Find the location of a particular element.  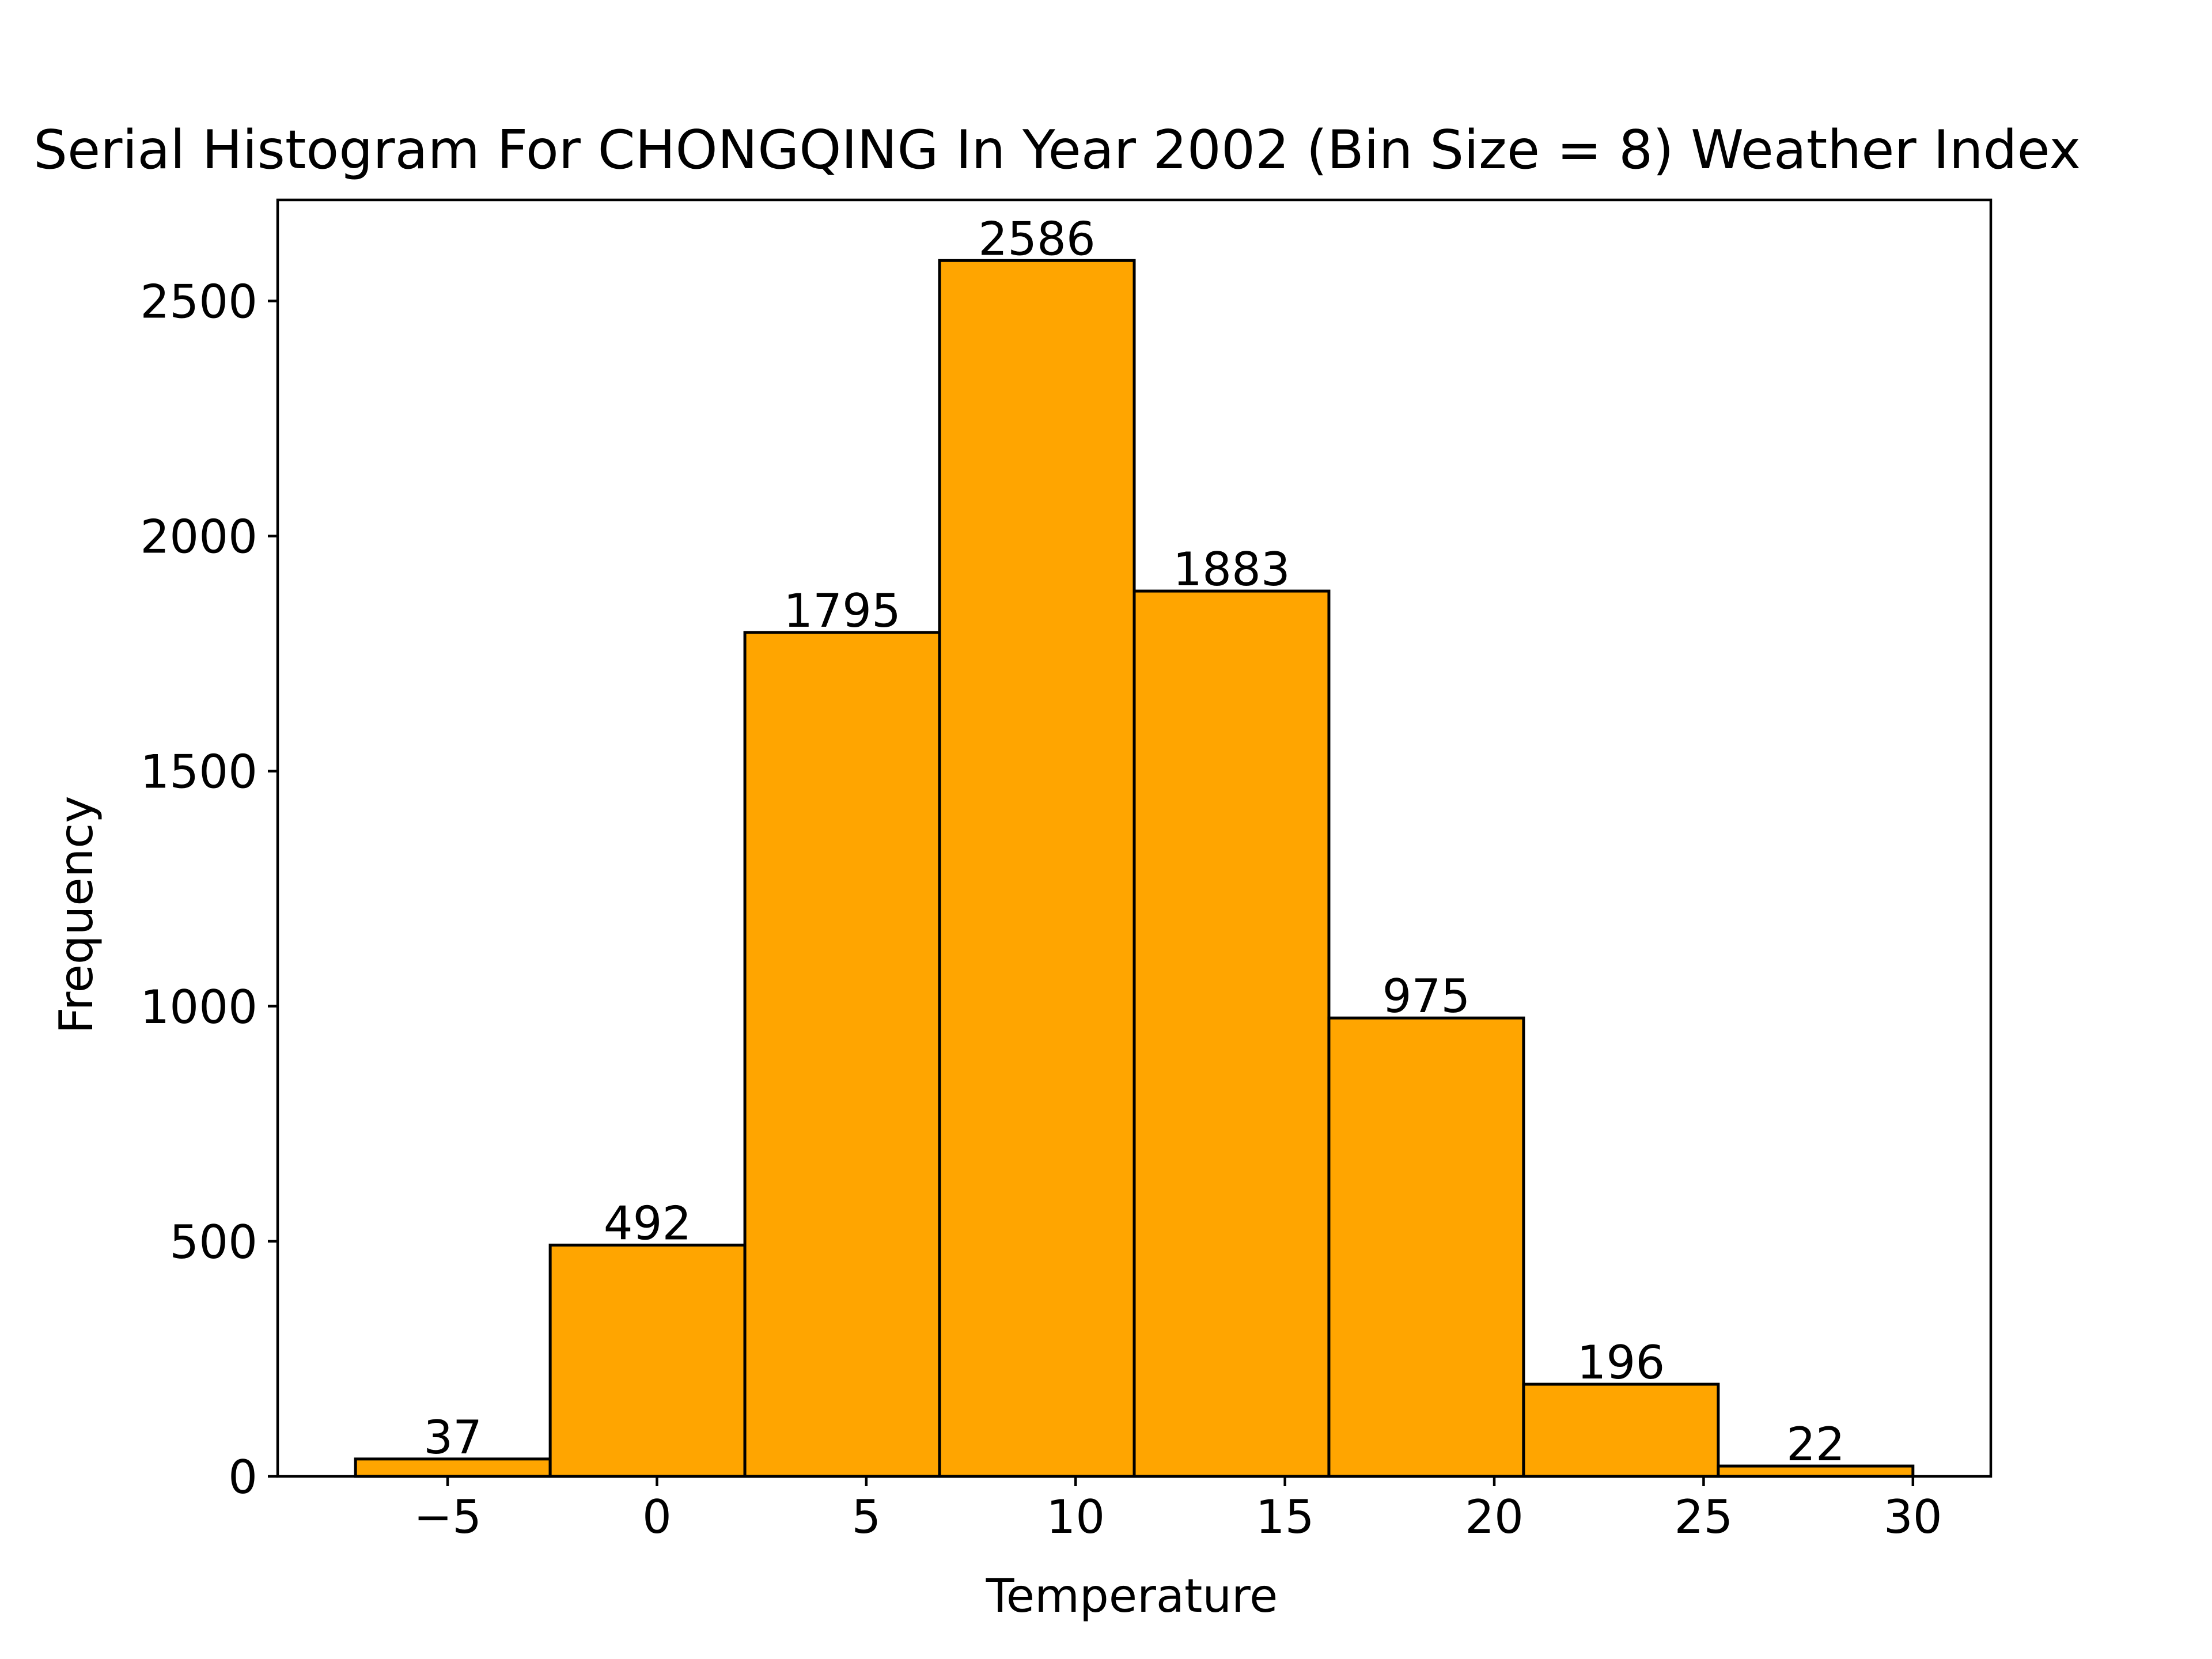

y-tick-label: 2500 is located at coordinates (198, 301).